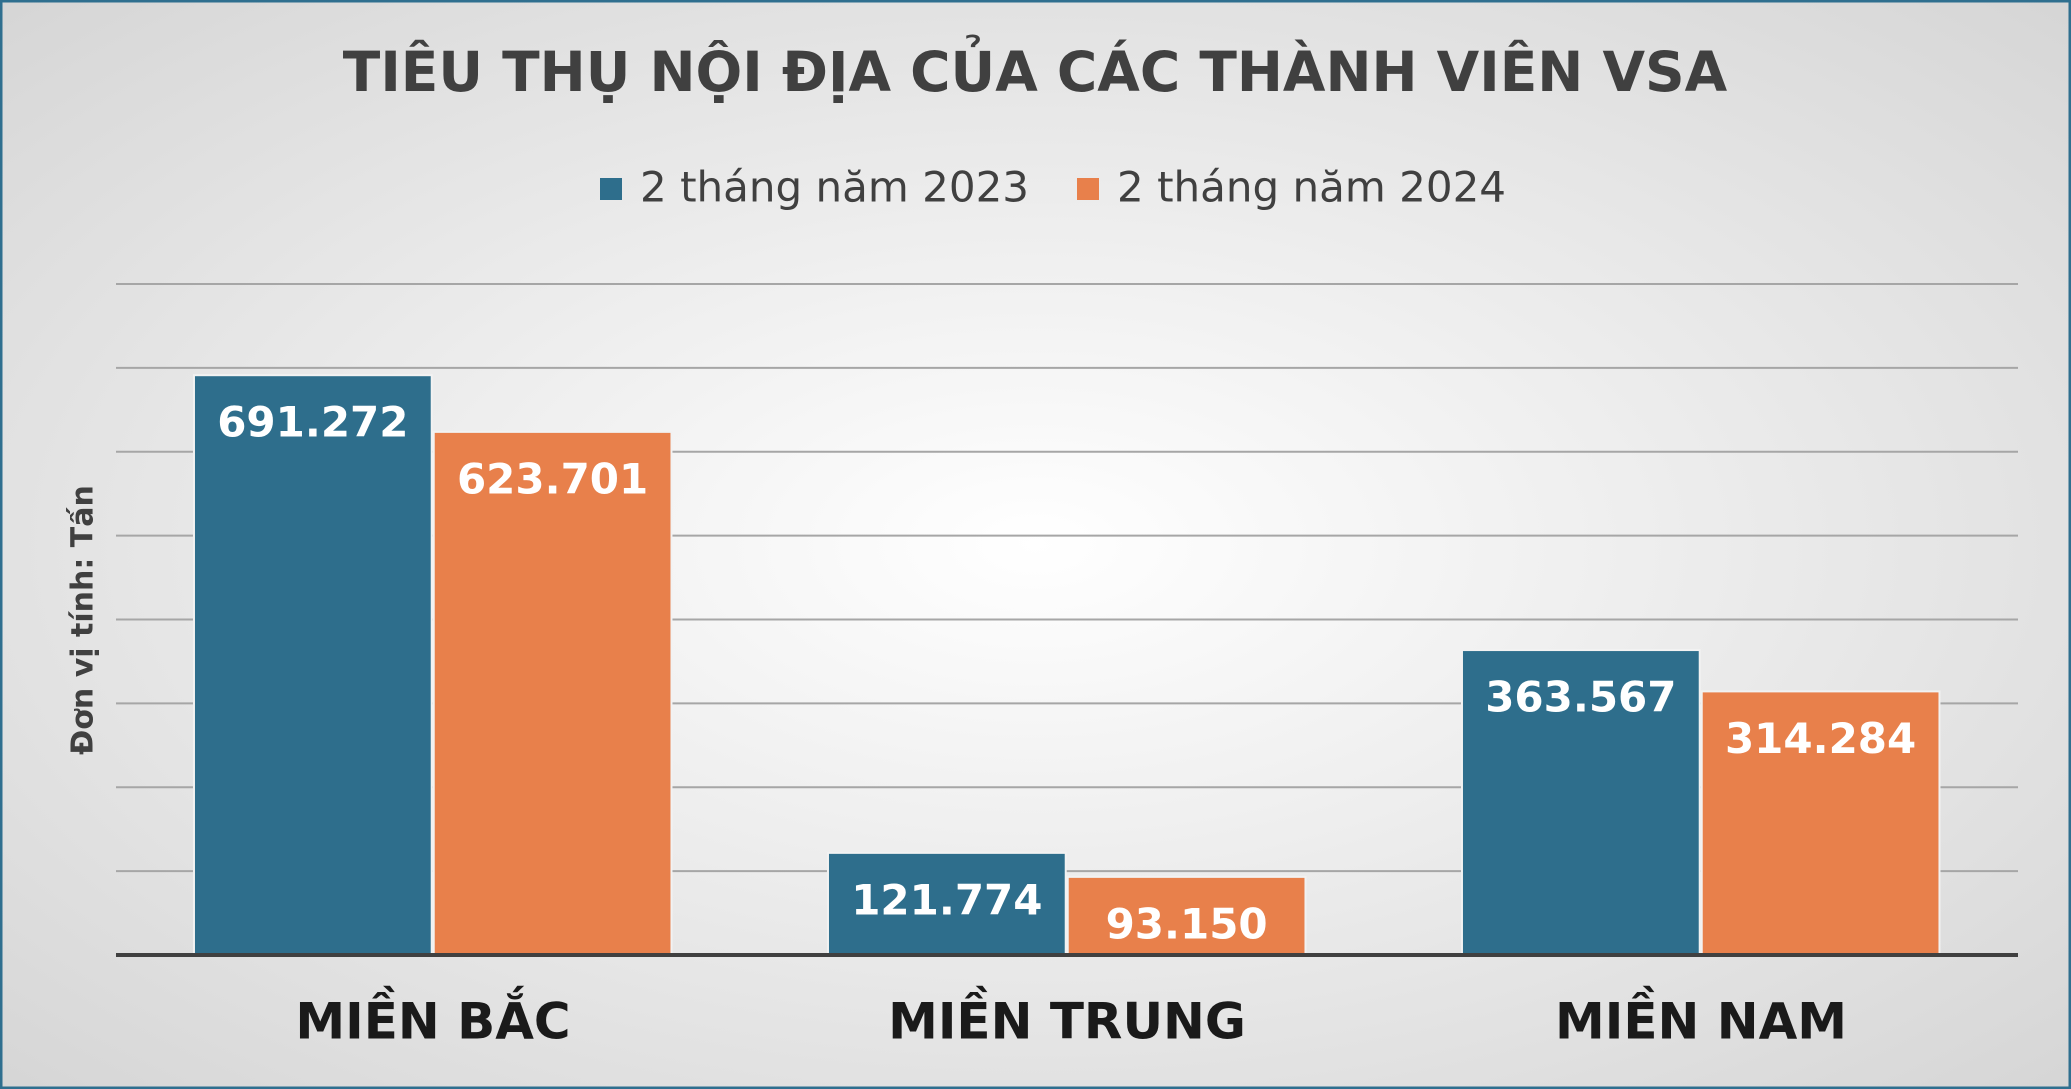  I want to click on x-tick-label: MIỀN TRUNG, so click(1067, 1018).